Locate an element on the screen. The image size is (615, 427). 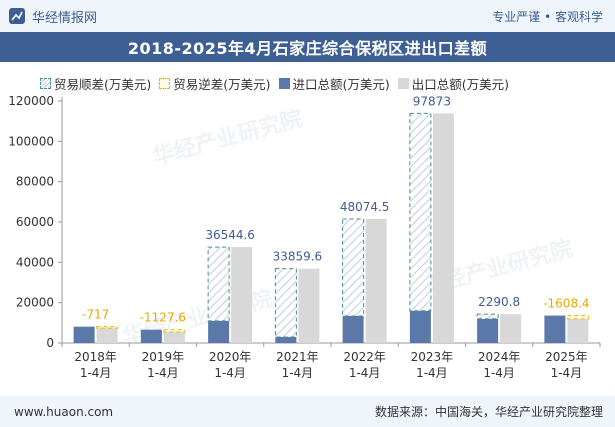
legend-swatch-surplus is located at coordinates (45, 83).